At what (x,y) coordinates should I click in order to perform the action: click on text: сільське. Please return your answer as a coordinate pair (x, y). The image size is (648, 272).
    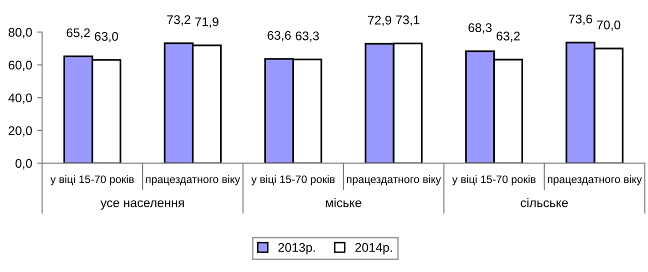
    Looking at the image, I should click on (544, 203).